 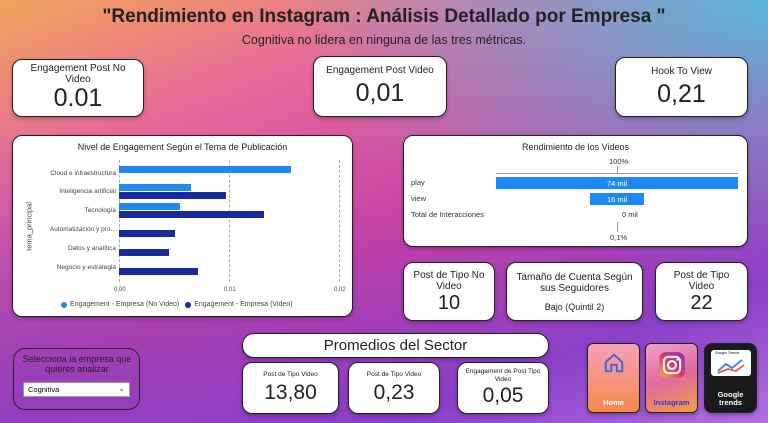 What do you see at coordinates (340, 290) in the screenshot?
I see `x-tick-label: 0,02` at bounding box center [340, 290].